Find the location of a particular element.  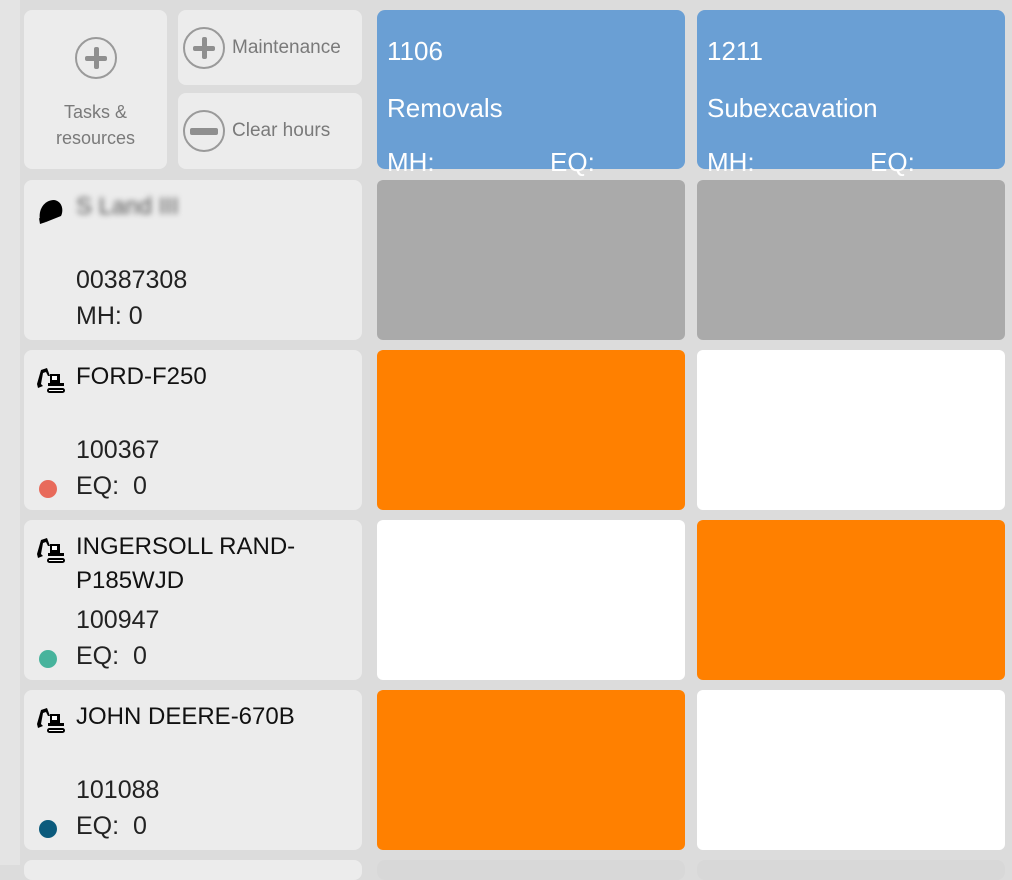

resource-name: INGERSOLL RAND-P185WJD is located at coordinates (186, 563).